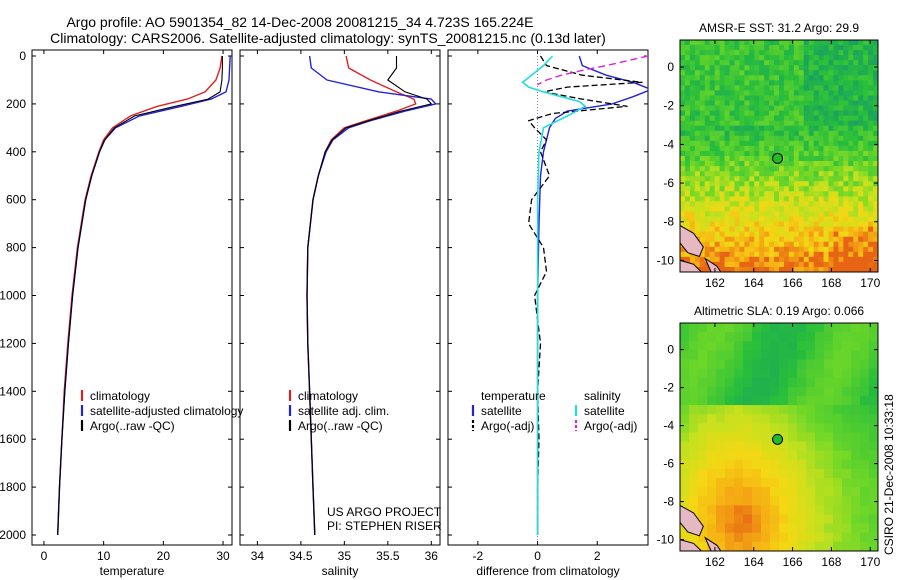 This screenshot has height=580, width=900. What do you see at coordinates (870, 562) in the screenshot?
I see `sla-map-xtick-label: 170` at bounding box center [870, 562].